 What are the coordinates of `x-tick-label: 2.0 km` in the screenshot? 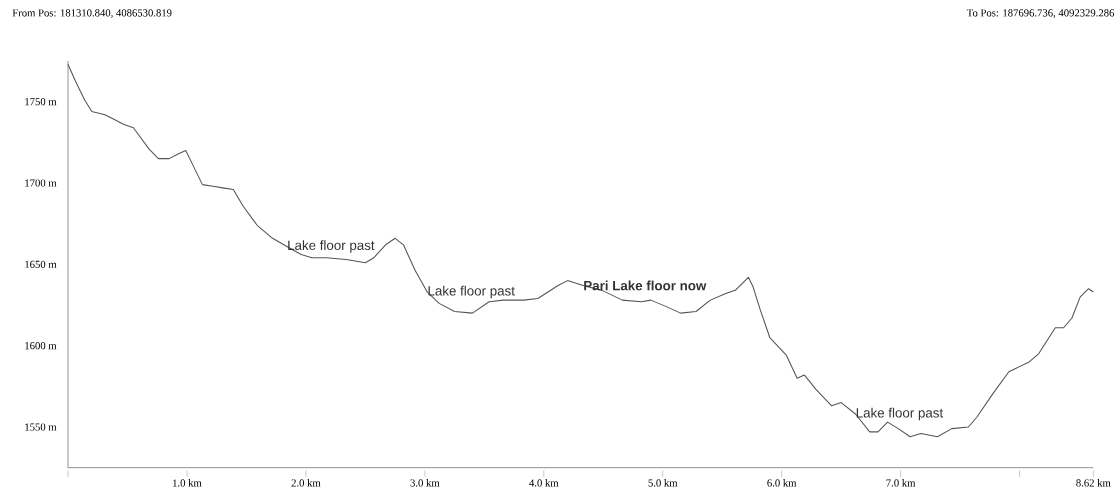 It's located at (306, 483).